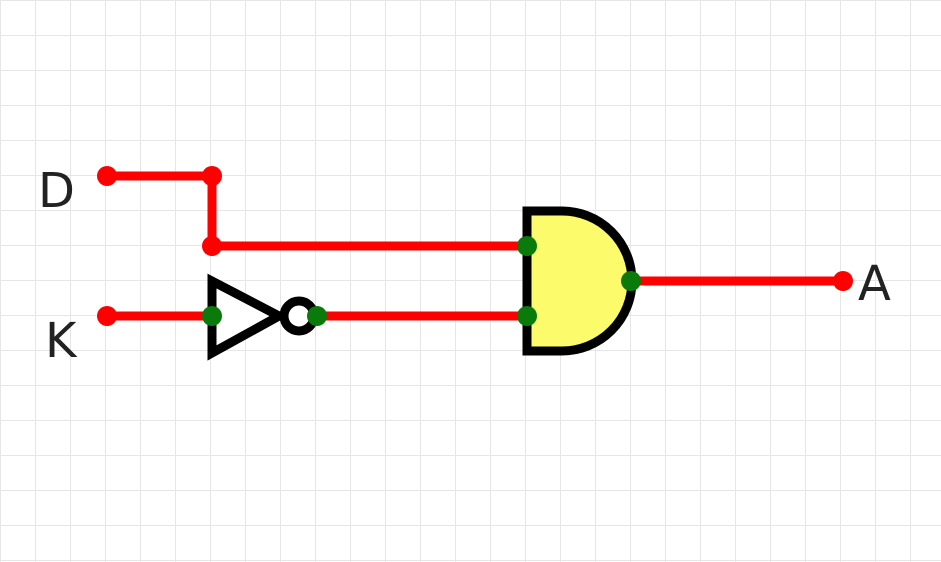  I want to click on not-gate, so click(263, 317).